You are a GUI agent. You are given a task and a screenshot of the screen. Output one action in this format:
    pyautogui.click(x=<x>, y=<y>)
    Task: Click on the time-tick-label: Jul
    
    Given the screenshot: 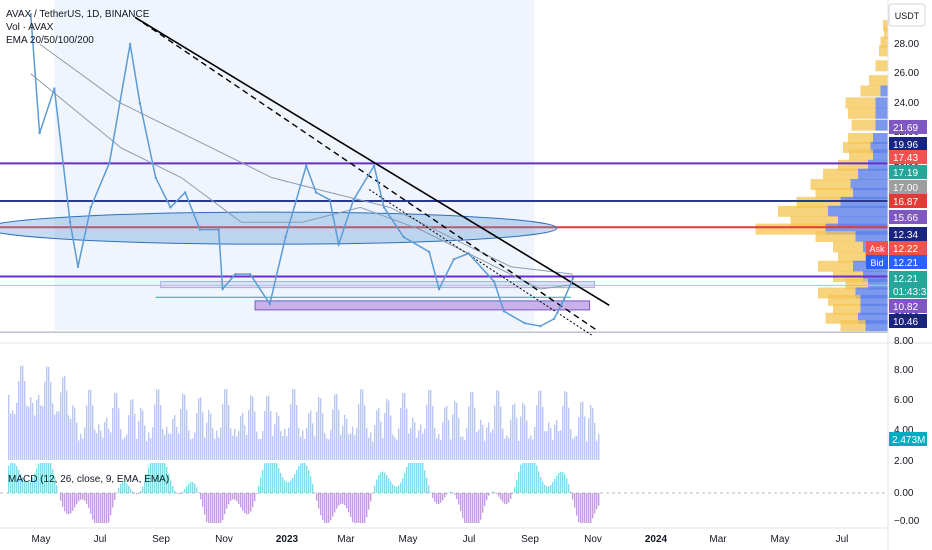 What is the action you would take?
    pyautogui.click(x=469, y=539)
    